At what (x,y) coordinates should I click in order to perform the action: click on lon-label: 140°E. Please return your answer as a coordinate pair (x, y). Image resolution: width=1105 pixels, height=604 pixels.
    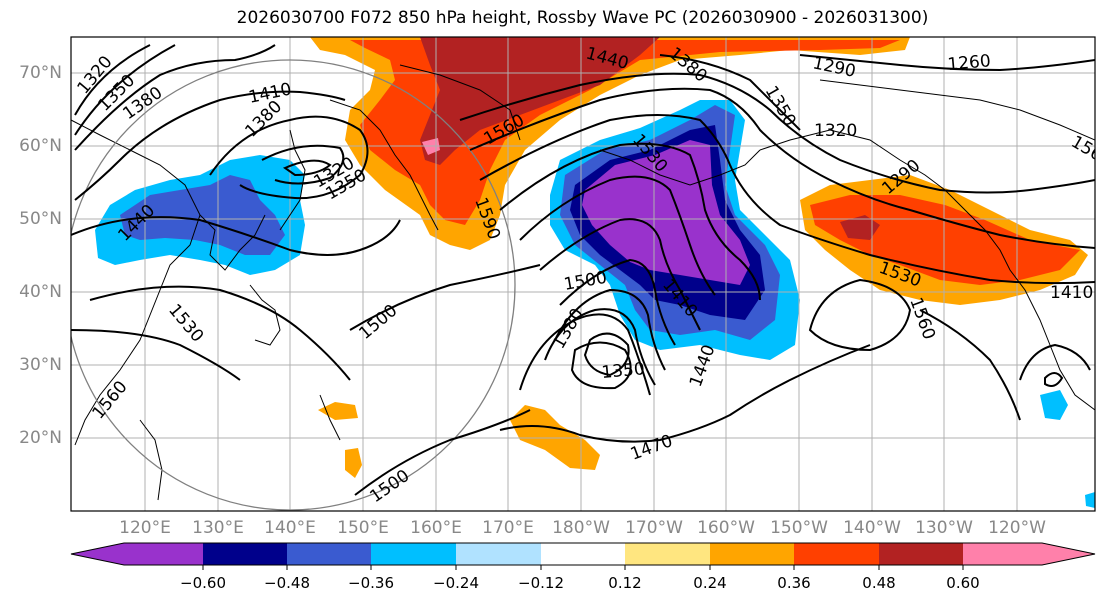
    Looking at the image, I should click on (290, 528).